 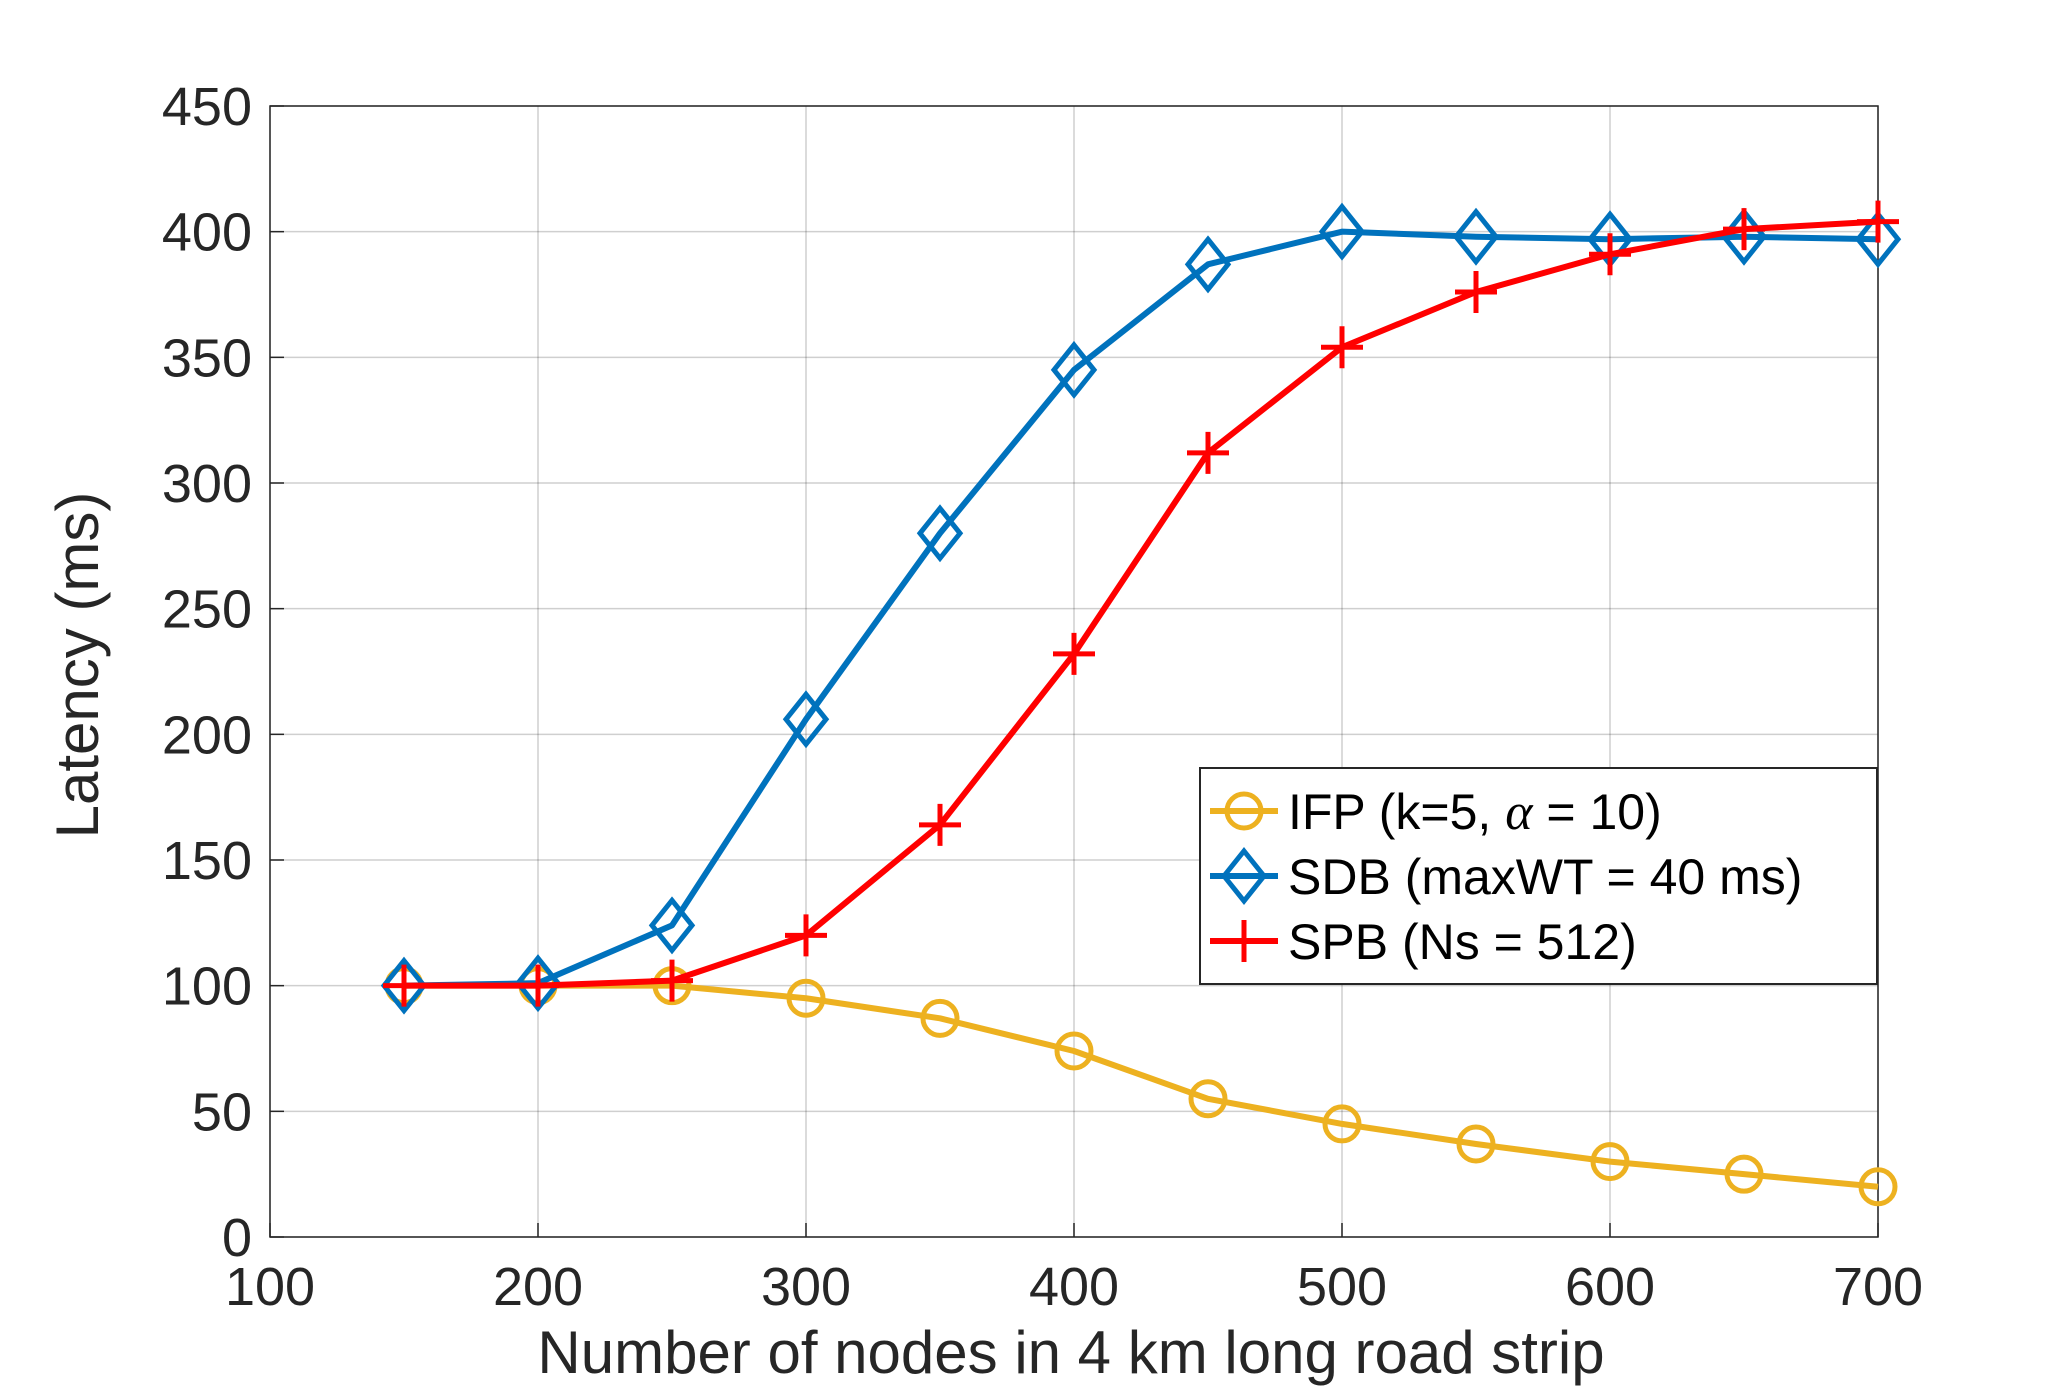 I want to click on legend-item: IFP (k=5, α = 10), so click(x=1436, y=812).